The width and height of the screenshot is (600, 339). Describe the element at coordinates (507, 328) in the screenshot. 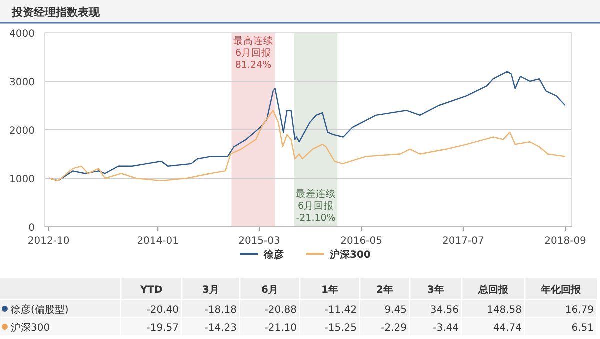

I see `data-label: 44.74` at that location.